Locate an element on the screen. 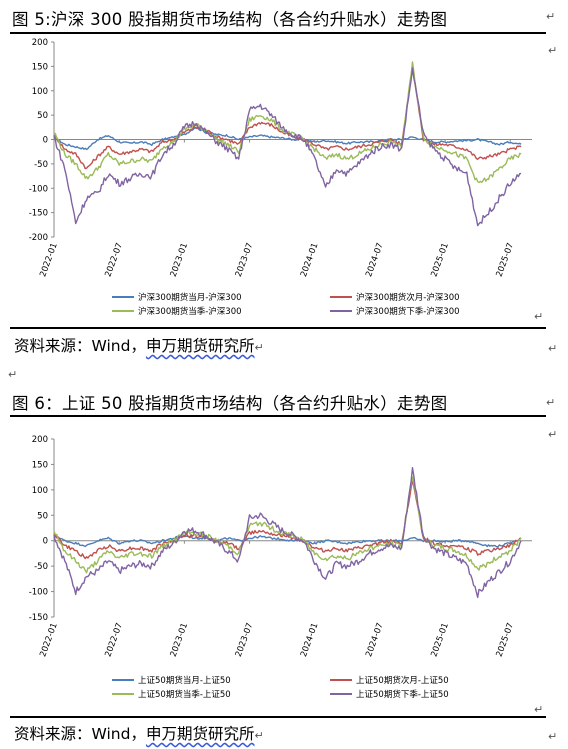  legend-label: 上证50期货下季-上证50 is located at coordinates (402, 694).